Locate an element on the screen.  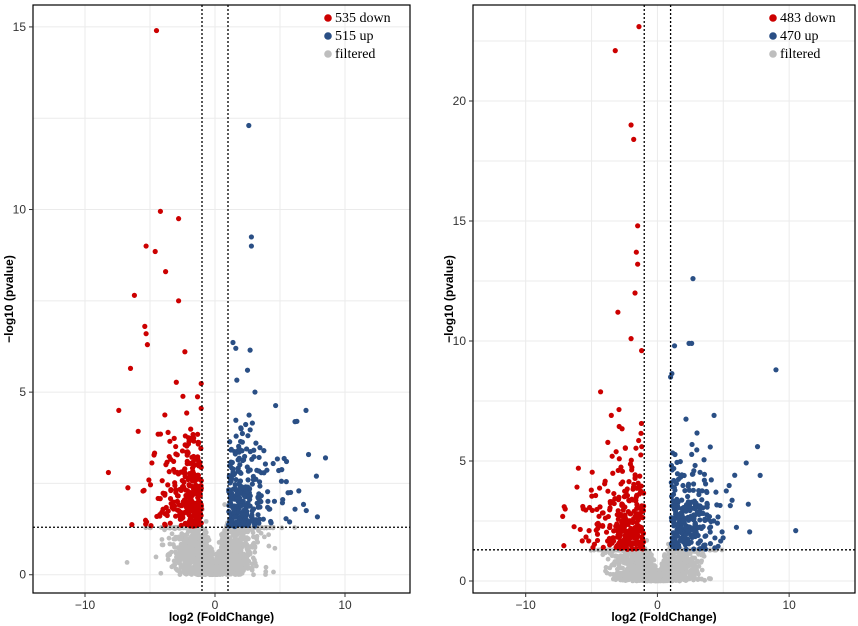
x-tick-label: −10 is located at coordinates (526, 605).